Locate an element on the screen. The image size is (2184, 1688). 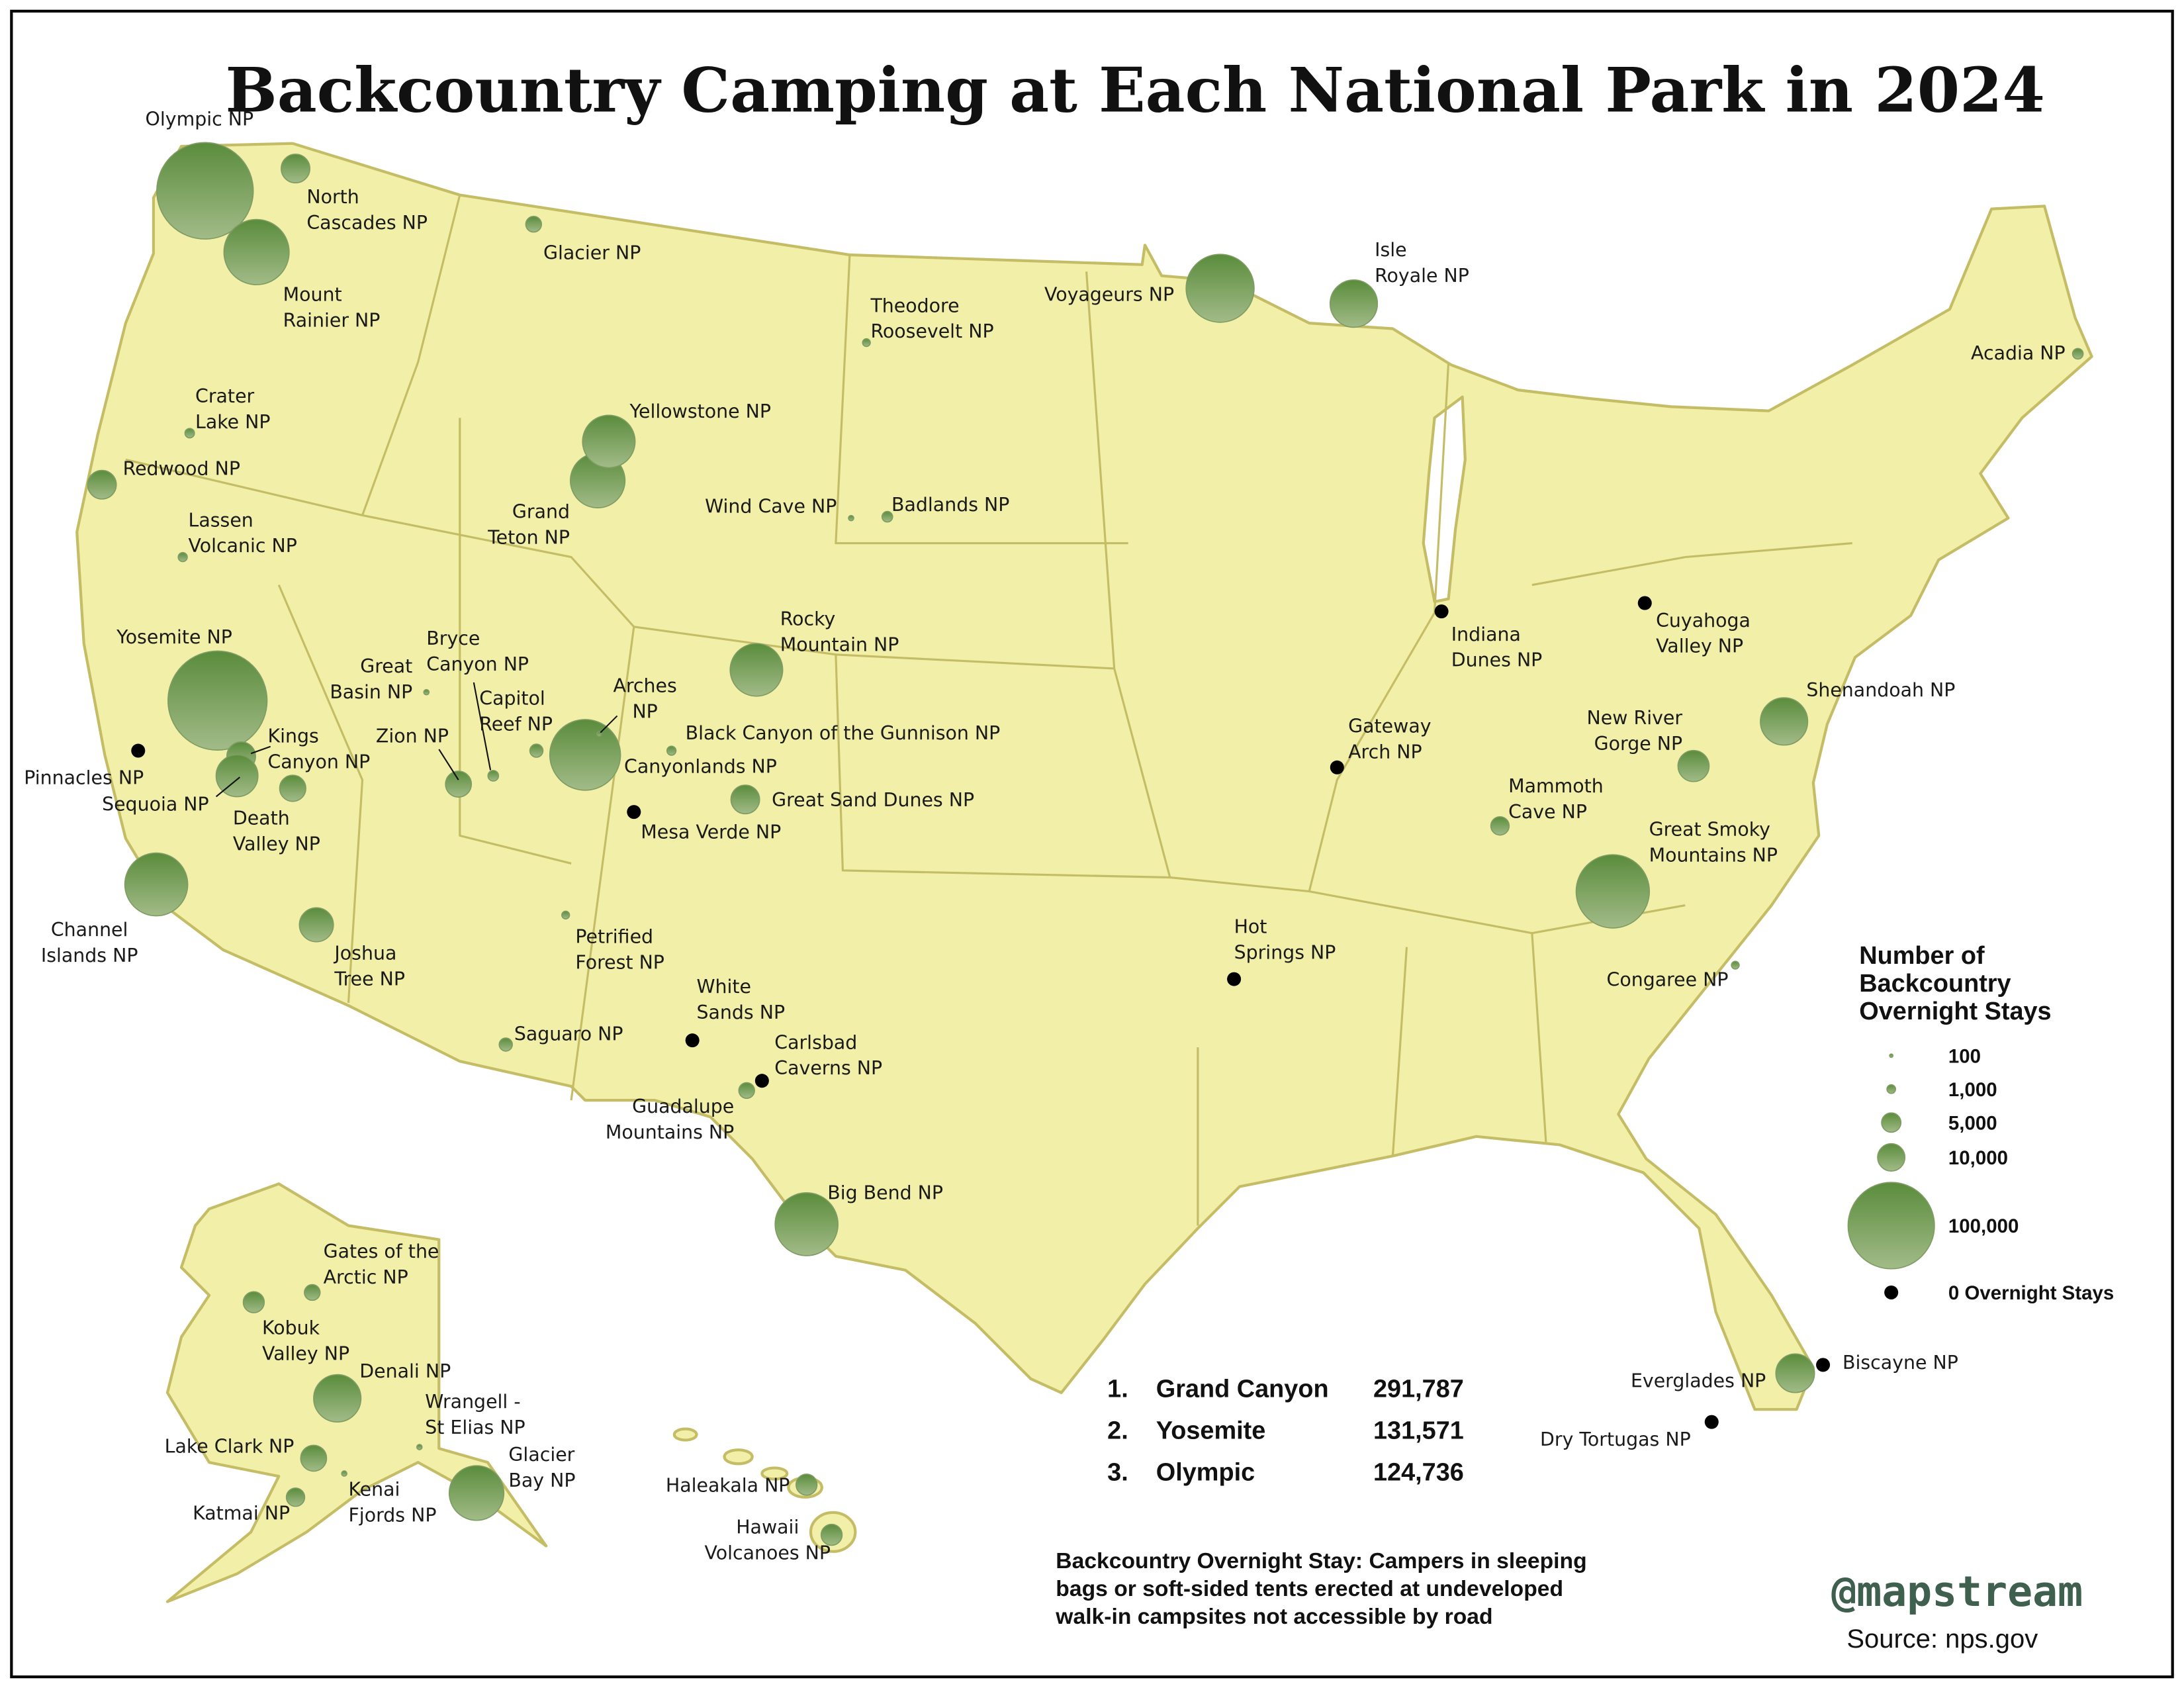
park-label: Glacier Bay NP is located at coordinates (541, 1467).